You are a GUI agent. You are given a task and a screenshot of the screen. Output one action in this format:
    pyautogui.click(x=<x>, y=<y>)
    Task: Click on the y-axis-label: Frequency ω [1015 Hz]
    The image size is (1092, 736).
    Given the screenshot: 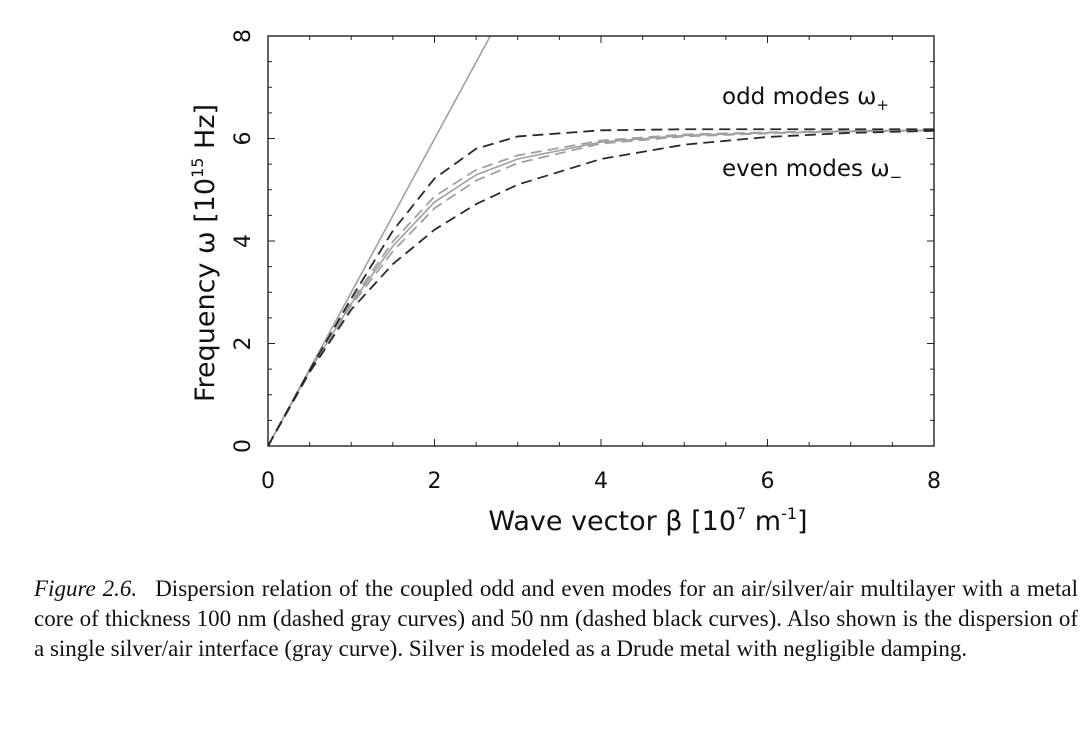 What is the action you would take?
    pyautogui.click(x=204, y=253)
    